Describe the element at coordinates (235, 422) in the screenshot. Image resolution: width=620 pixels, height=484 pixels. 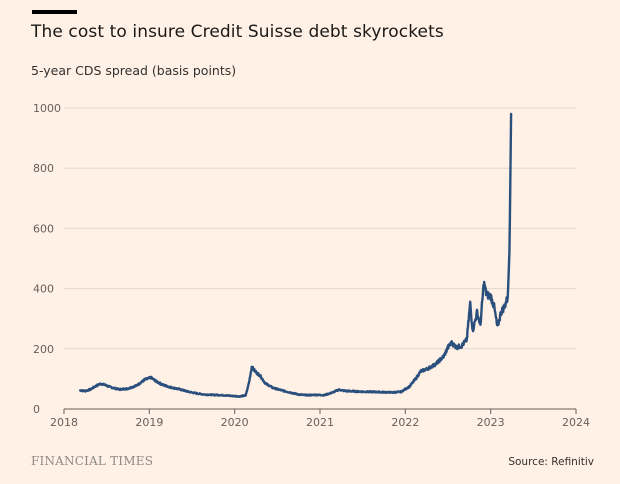
I see `x-tick-label-2020: 2020` at that location.